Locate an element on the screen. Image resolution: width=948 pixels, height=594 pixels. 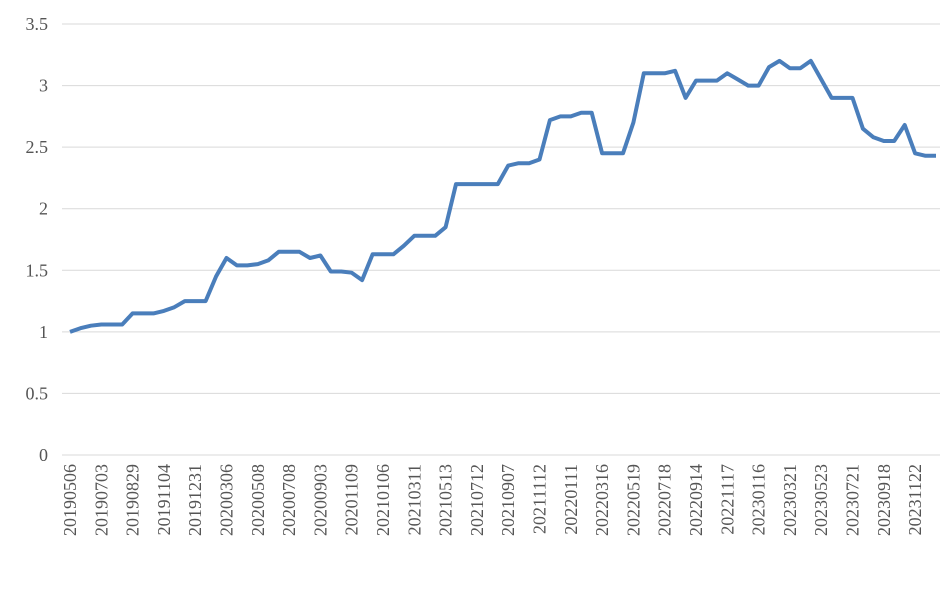
x-tick-label: 20220111 is located at coordinates (571, 499).